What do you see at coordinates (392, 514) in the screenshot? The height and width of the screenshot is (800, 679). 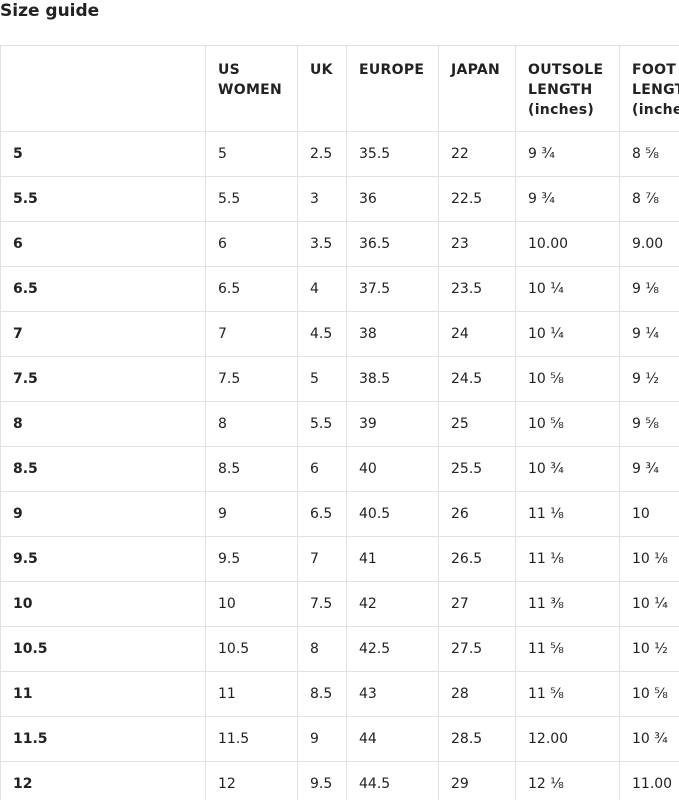 I see `table-cell: 40.5` at bounding box center [392, 514].